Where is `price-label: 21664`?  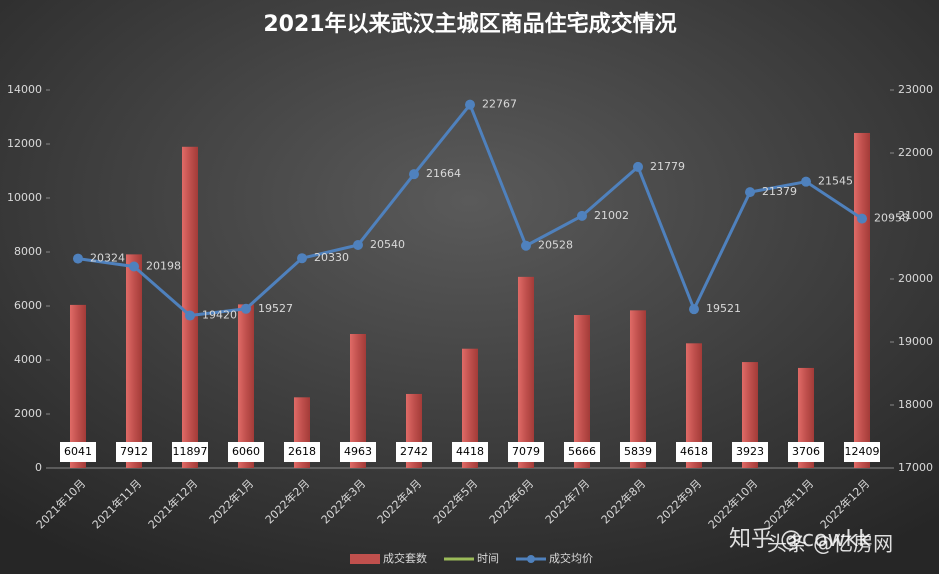
price-label: 21664 is located at coordinates (443, 173).